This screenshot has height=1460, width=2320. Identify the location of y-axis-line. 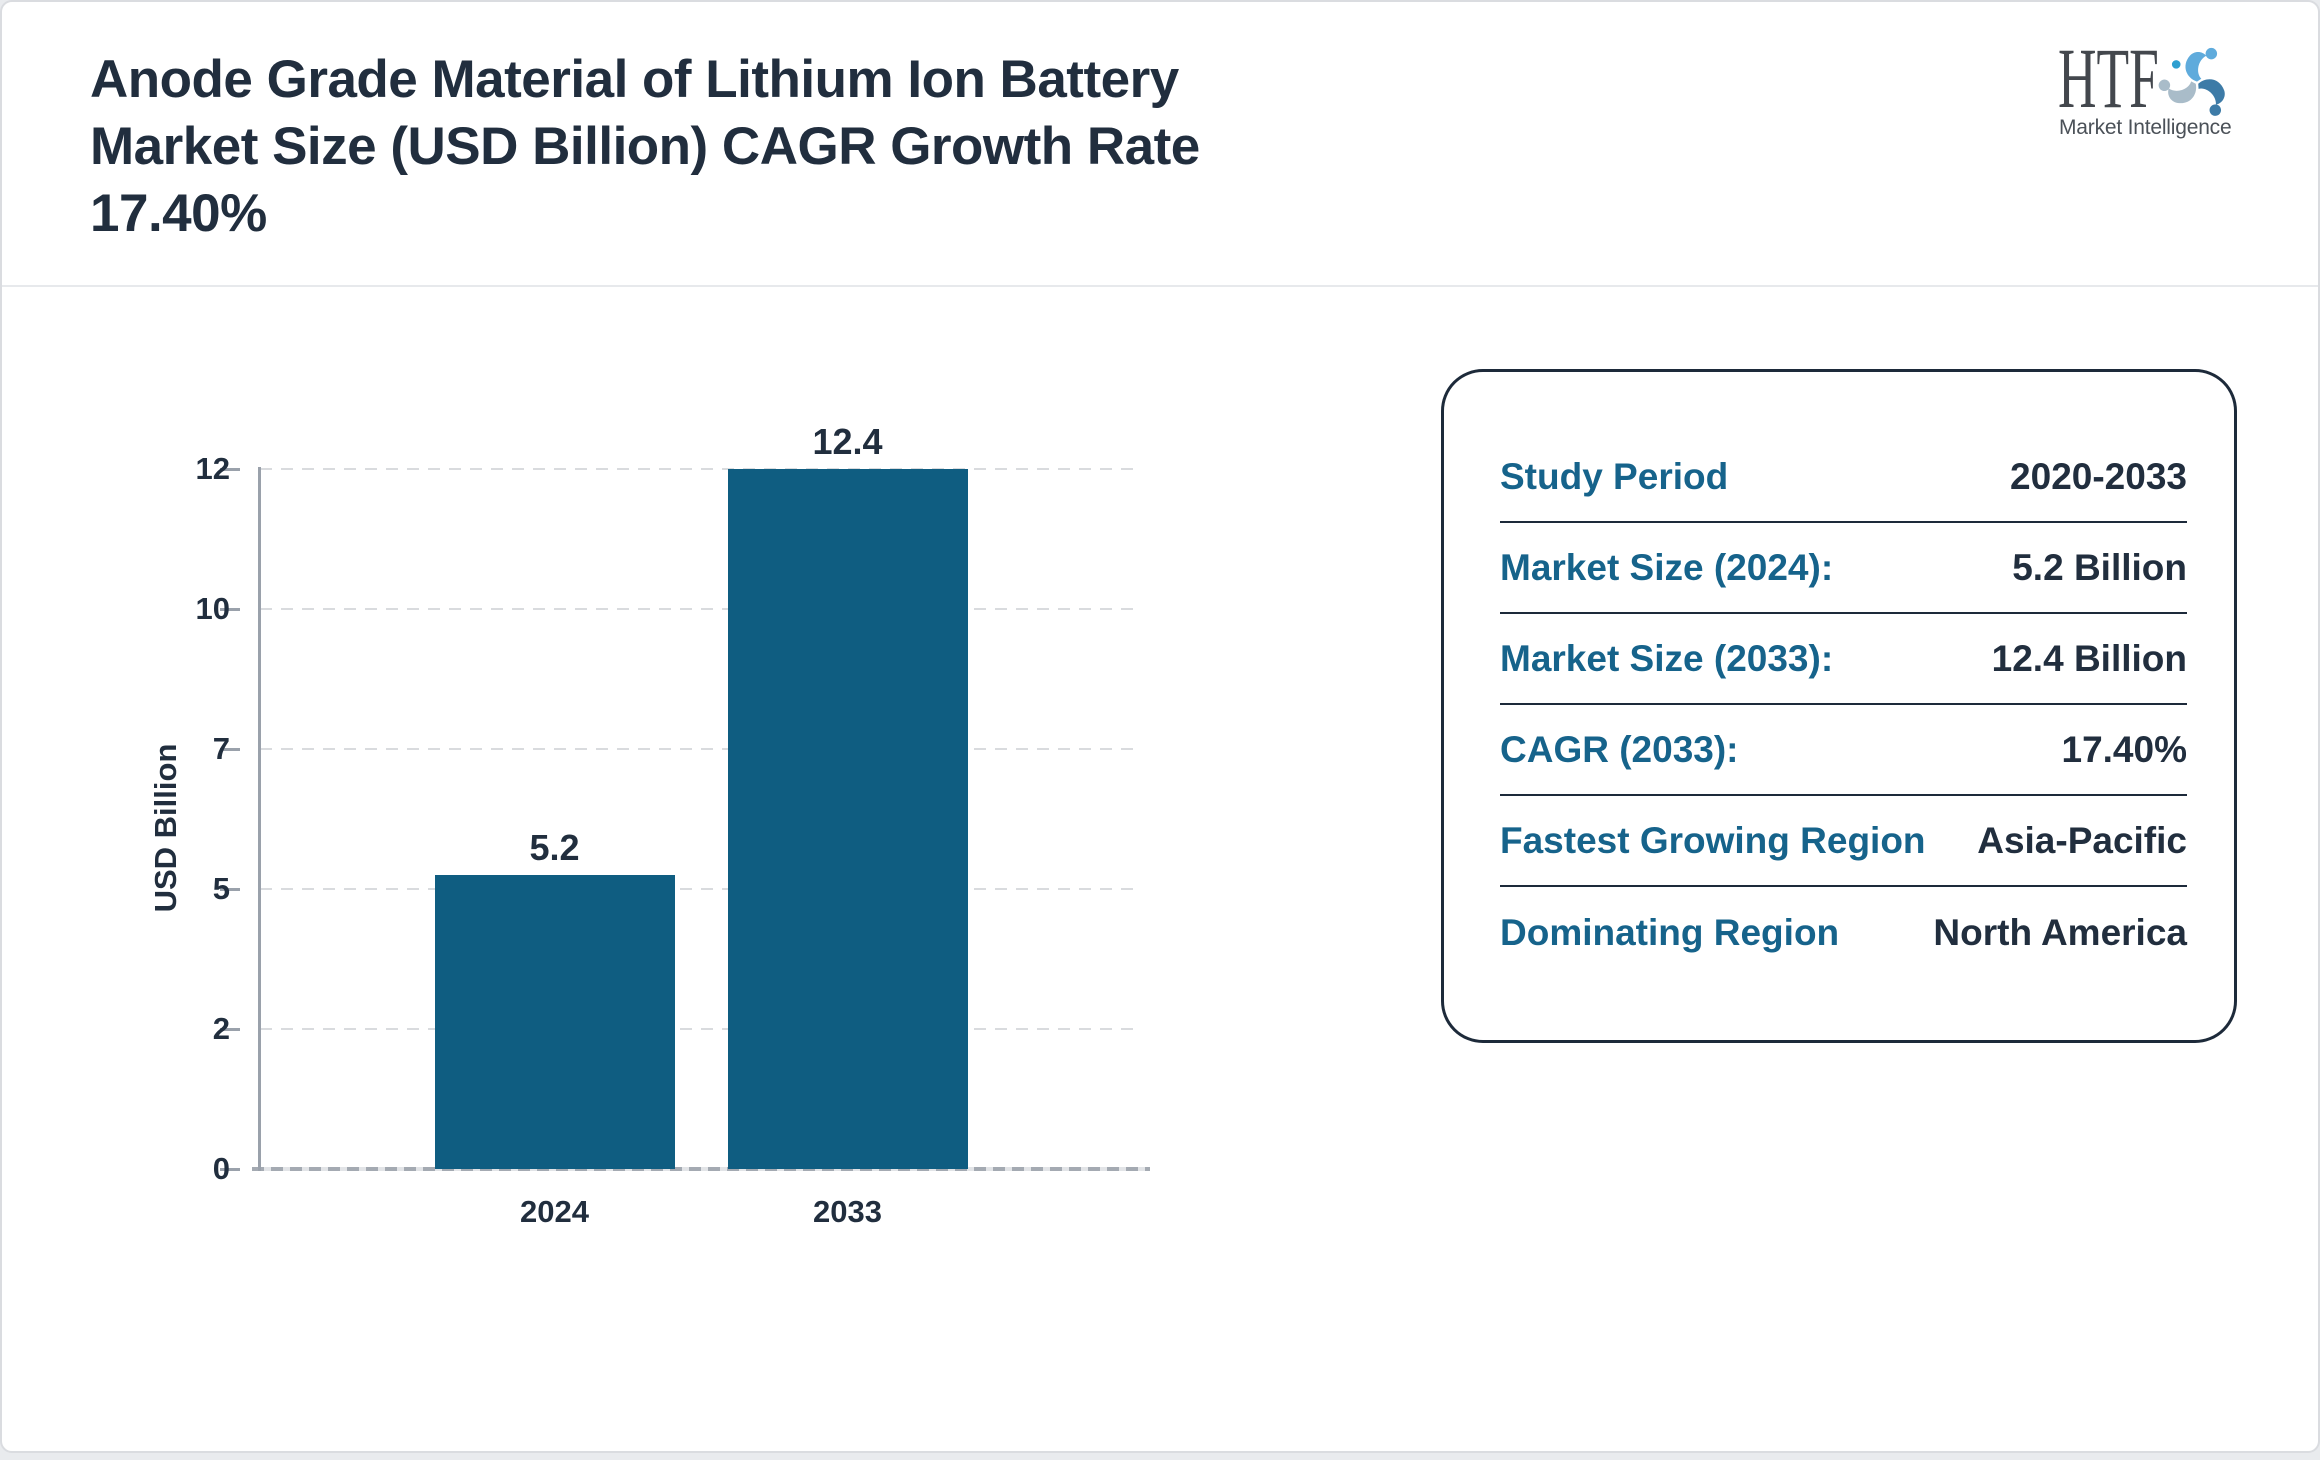
(259, 819).